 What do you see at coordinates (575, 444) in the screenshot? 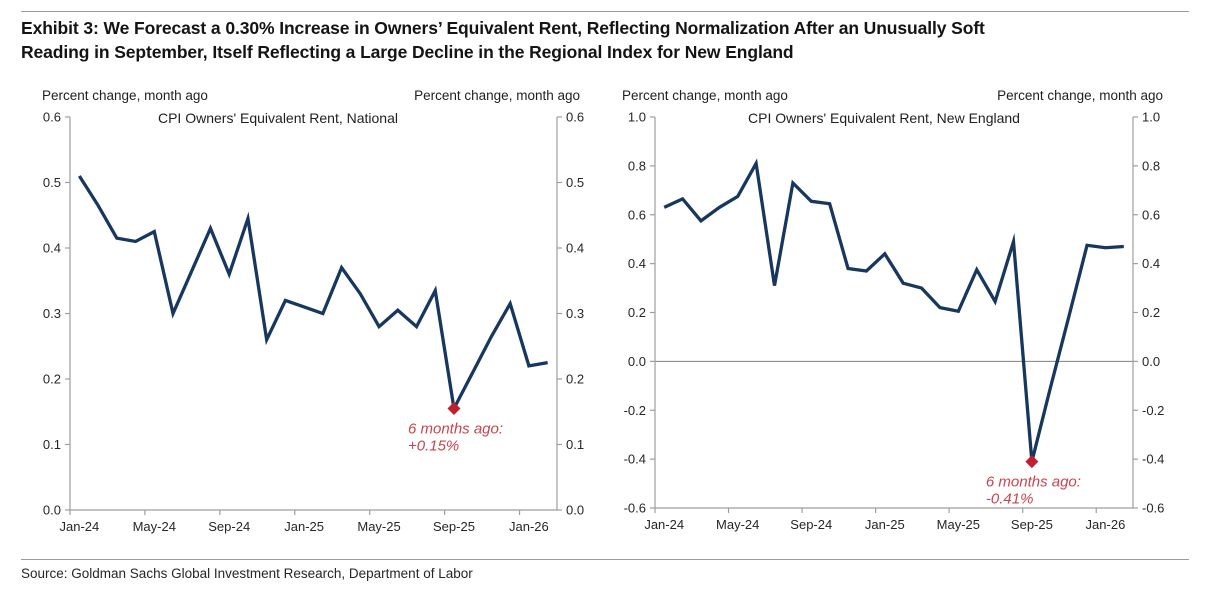
I see `y-tick-label-right: 0.1` at bounding box center [575, 444].